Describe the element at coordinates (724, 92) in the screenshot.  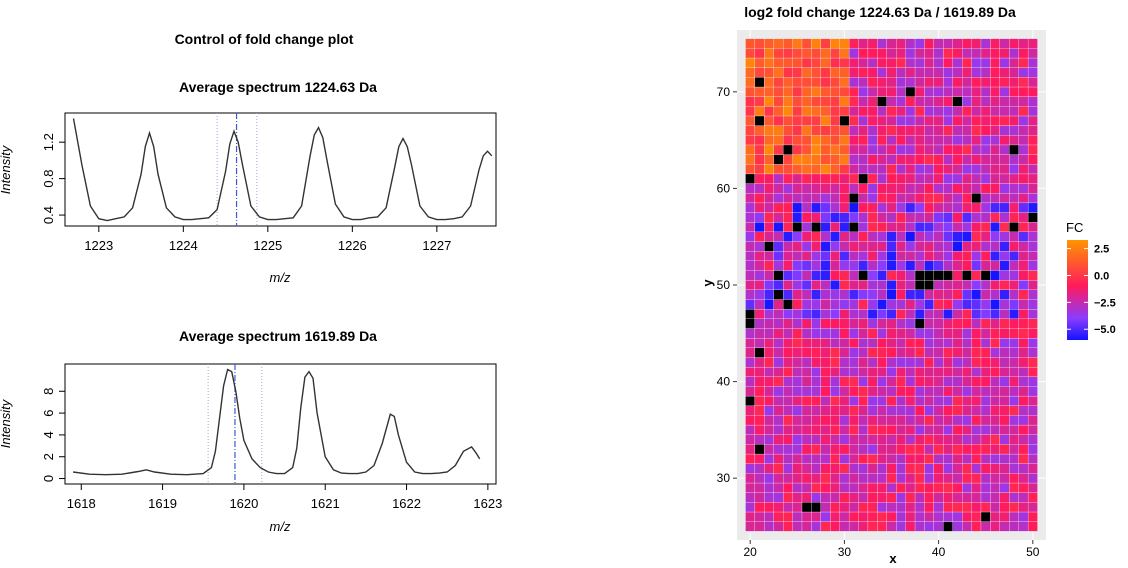
I see `y-tick-label: 70` at that location.